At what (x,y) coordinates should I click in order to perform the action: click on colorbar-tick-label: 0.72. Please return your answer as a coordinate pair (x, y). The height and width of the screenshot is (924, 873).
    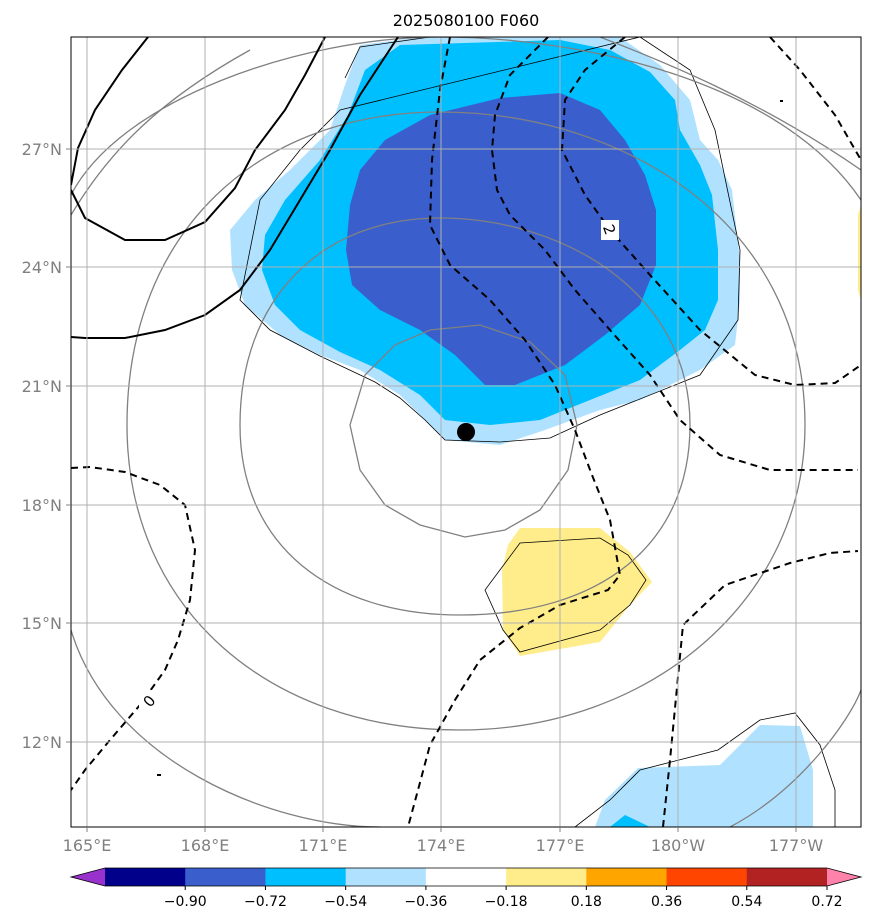
    Looking at the image, I should click on (826, 902).